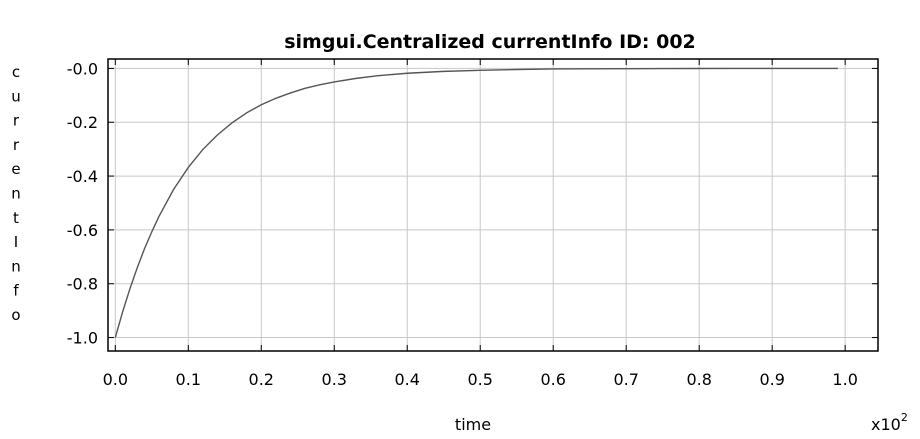  What do you see at coordinates (82, 203) in the screenshot?
I see `y-tick-labels: -0.0 -0.2 -0.4 -0.6 -0.8 -1.0` at bounding box center [82, 203].